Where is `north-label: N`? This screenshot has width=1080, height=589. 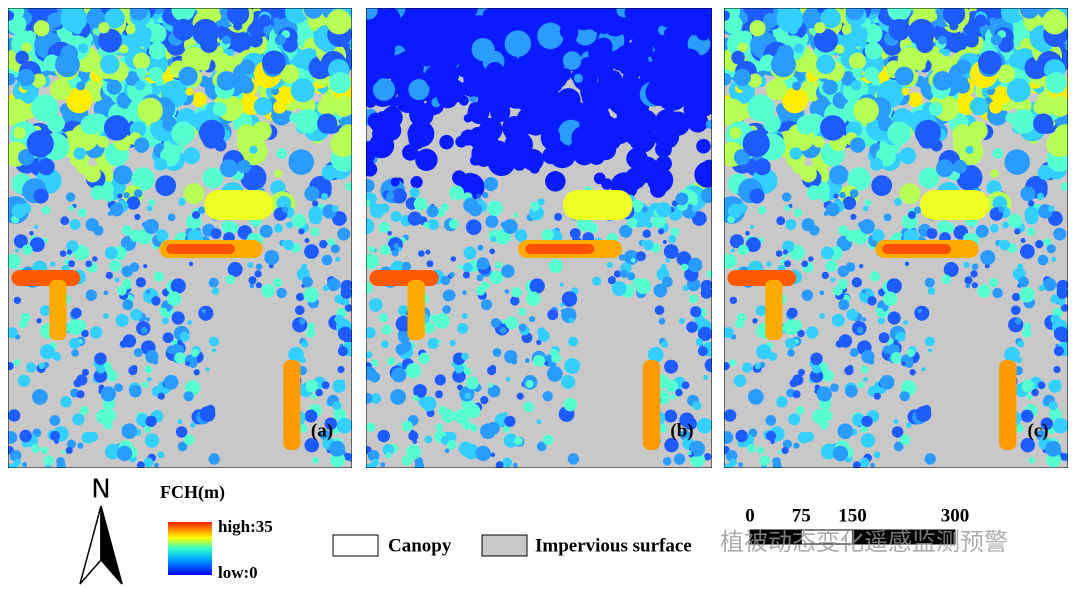 north-label: N is located at coordinates (100, 490).